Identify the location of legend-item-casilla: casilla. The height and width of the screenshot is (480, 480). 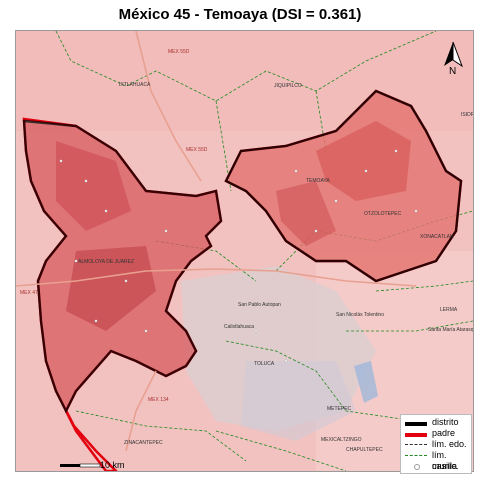
(438, 466).